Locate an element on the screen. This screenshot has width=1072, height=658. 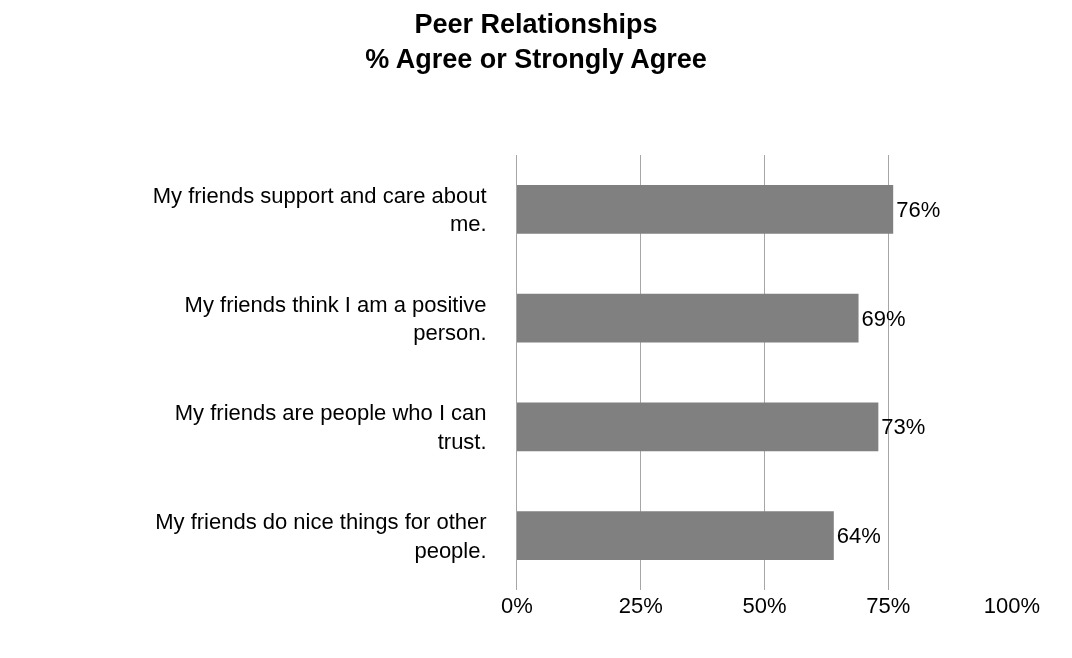
x-tick-label: 25% is located at coordinates (640, 605).